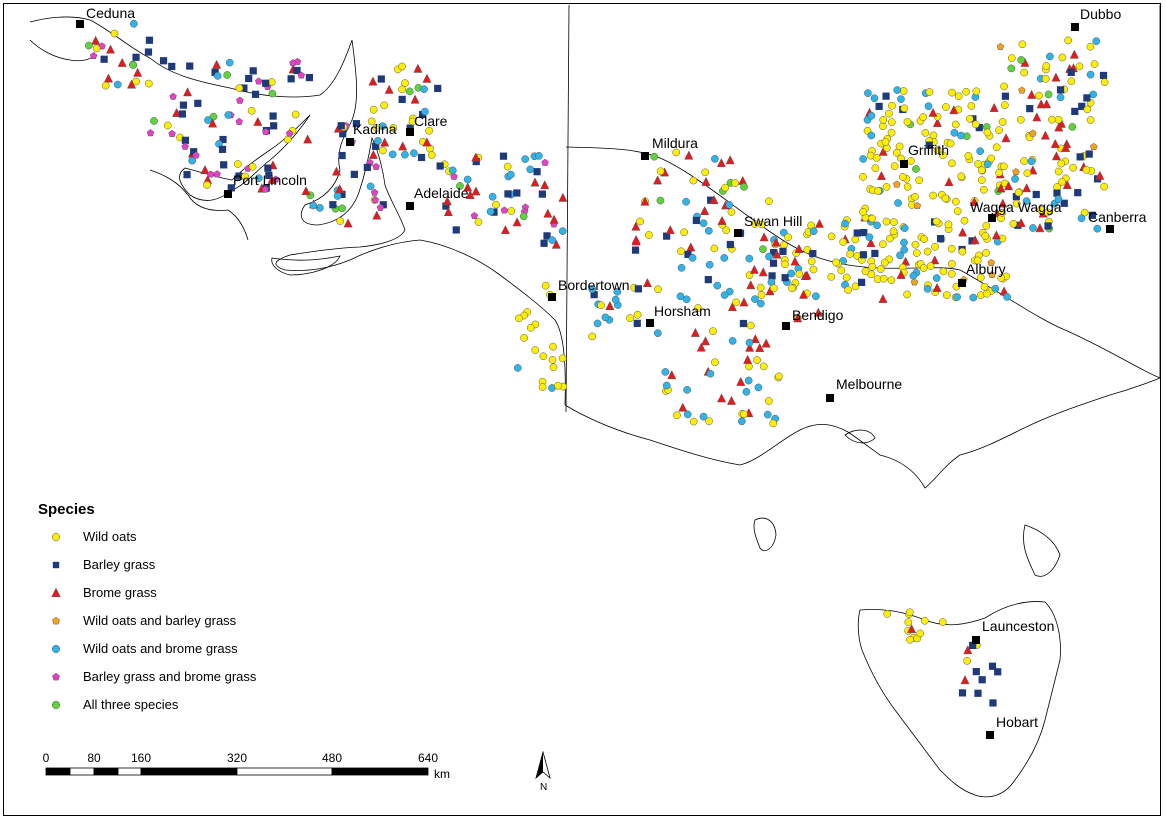 The width and height of the screenshot is (1166, 820). Describe the element at coordinates (863, 262) in the screenshot. I see `vic-nsw-border` at that location.